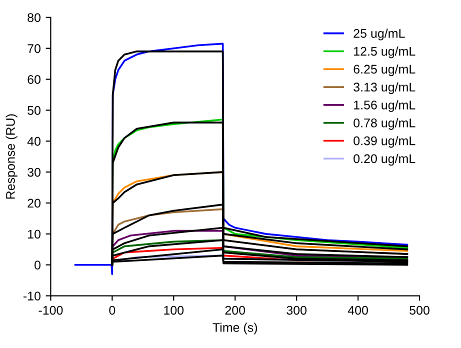  Describe the element at coordinates (385, 52) in the screenshot. I see `legend-label: 12.5 ug/mL` at that location.